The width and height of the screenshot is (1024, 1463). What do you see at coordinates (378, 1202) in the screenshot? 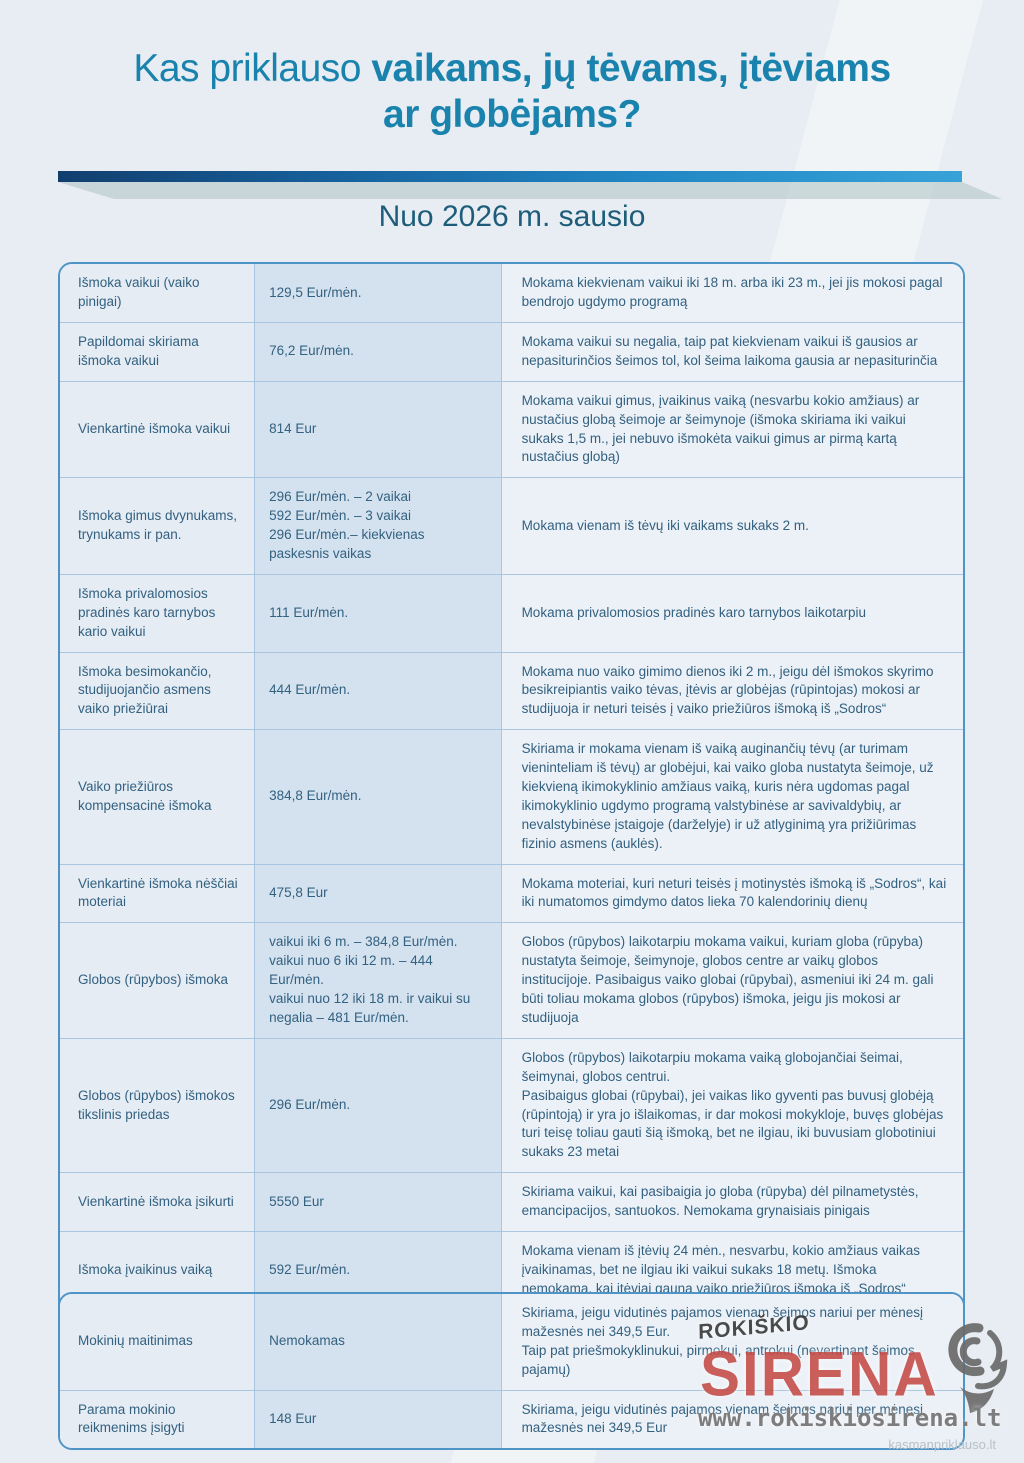
I see `benefit-amount-cell: 5550 Eur` at bounding box center [378, 1202].